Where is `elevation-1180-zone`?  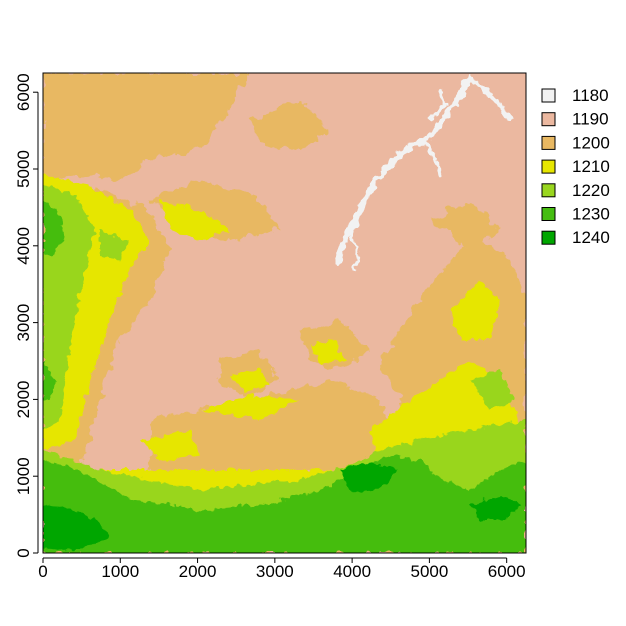 elevation-1180-zone is located at coordinates (424, 173).